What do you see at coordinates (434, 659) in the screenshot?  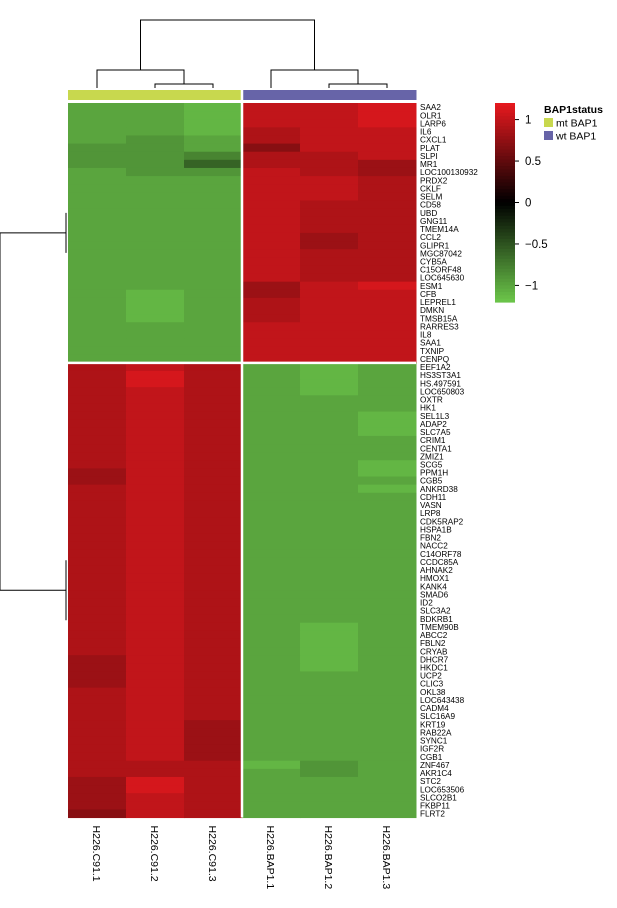 I see `row-label: DHCR7` at bounding box center [434, 659].